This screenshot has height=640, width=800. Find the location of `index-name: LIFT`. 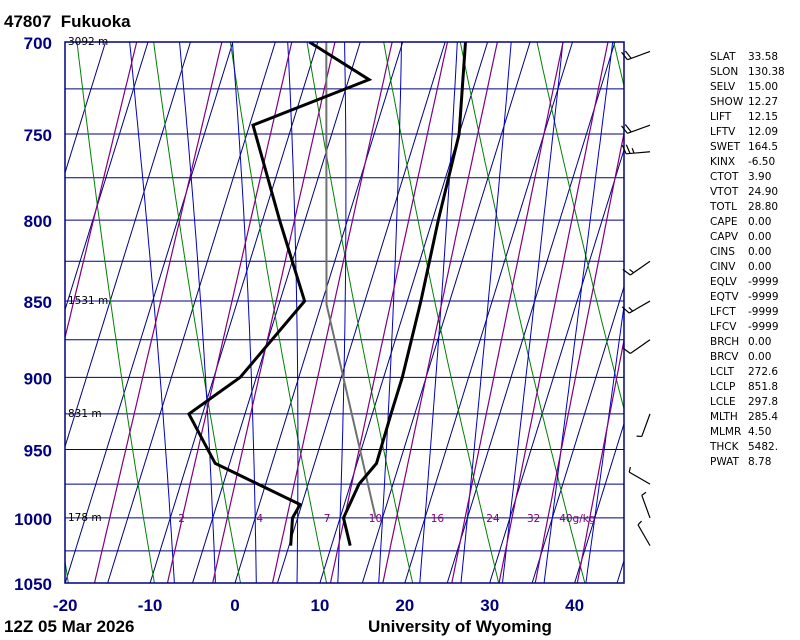

index-name: LIFT is located at coordinates (721, 117).